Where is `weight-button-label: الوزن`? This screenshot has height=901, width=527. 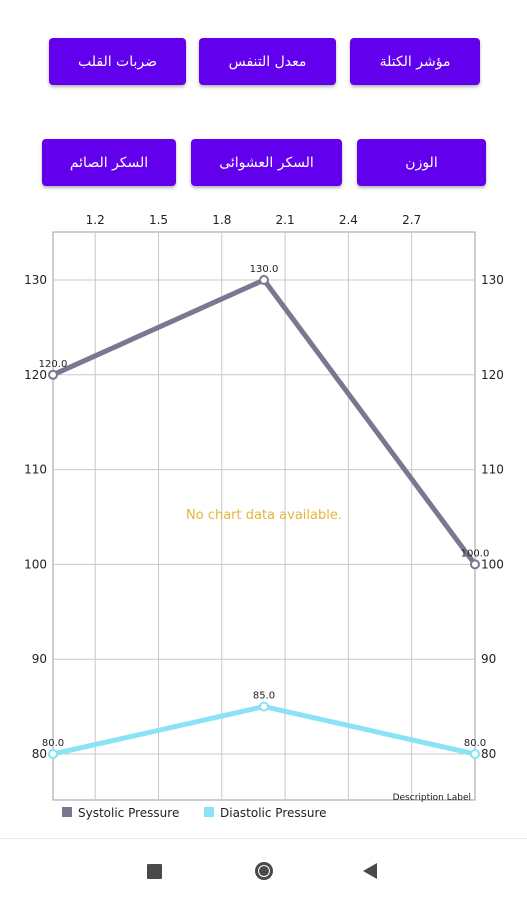 weight-button-label: الوزن is located at coordinates (421, 162).